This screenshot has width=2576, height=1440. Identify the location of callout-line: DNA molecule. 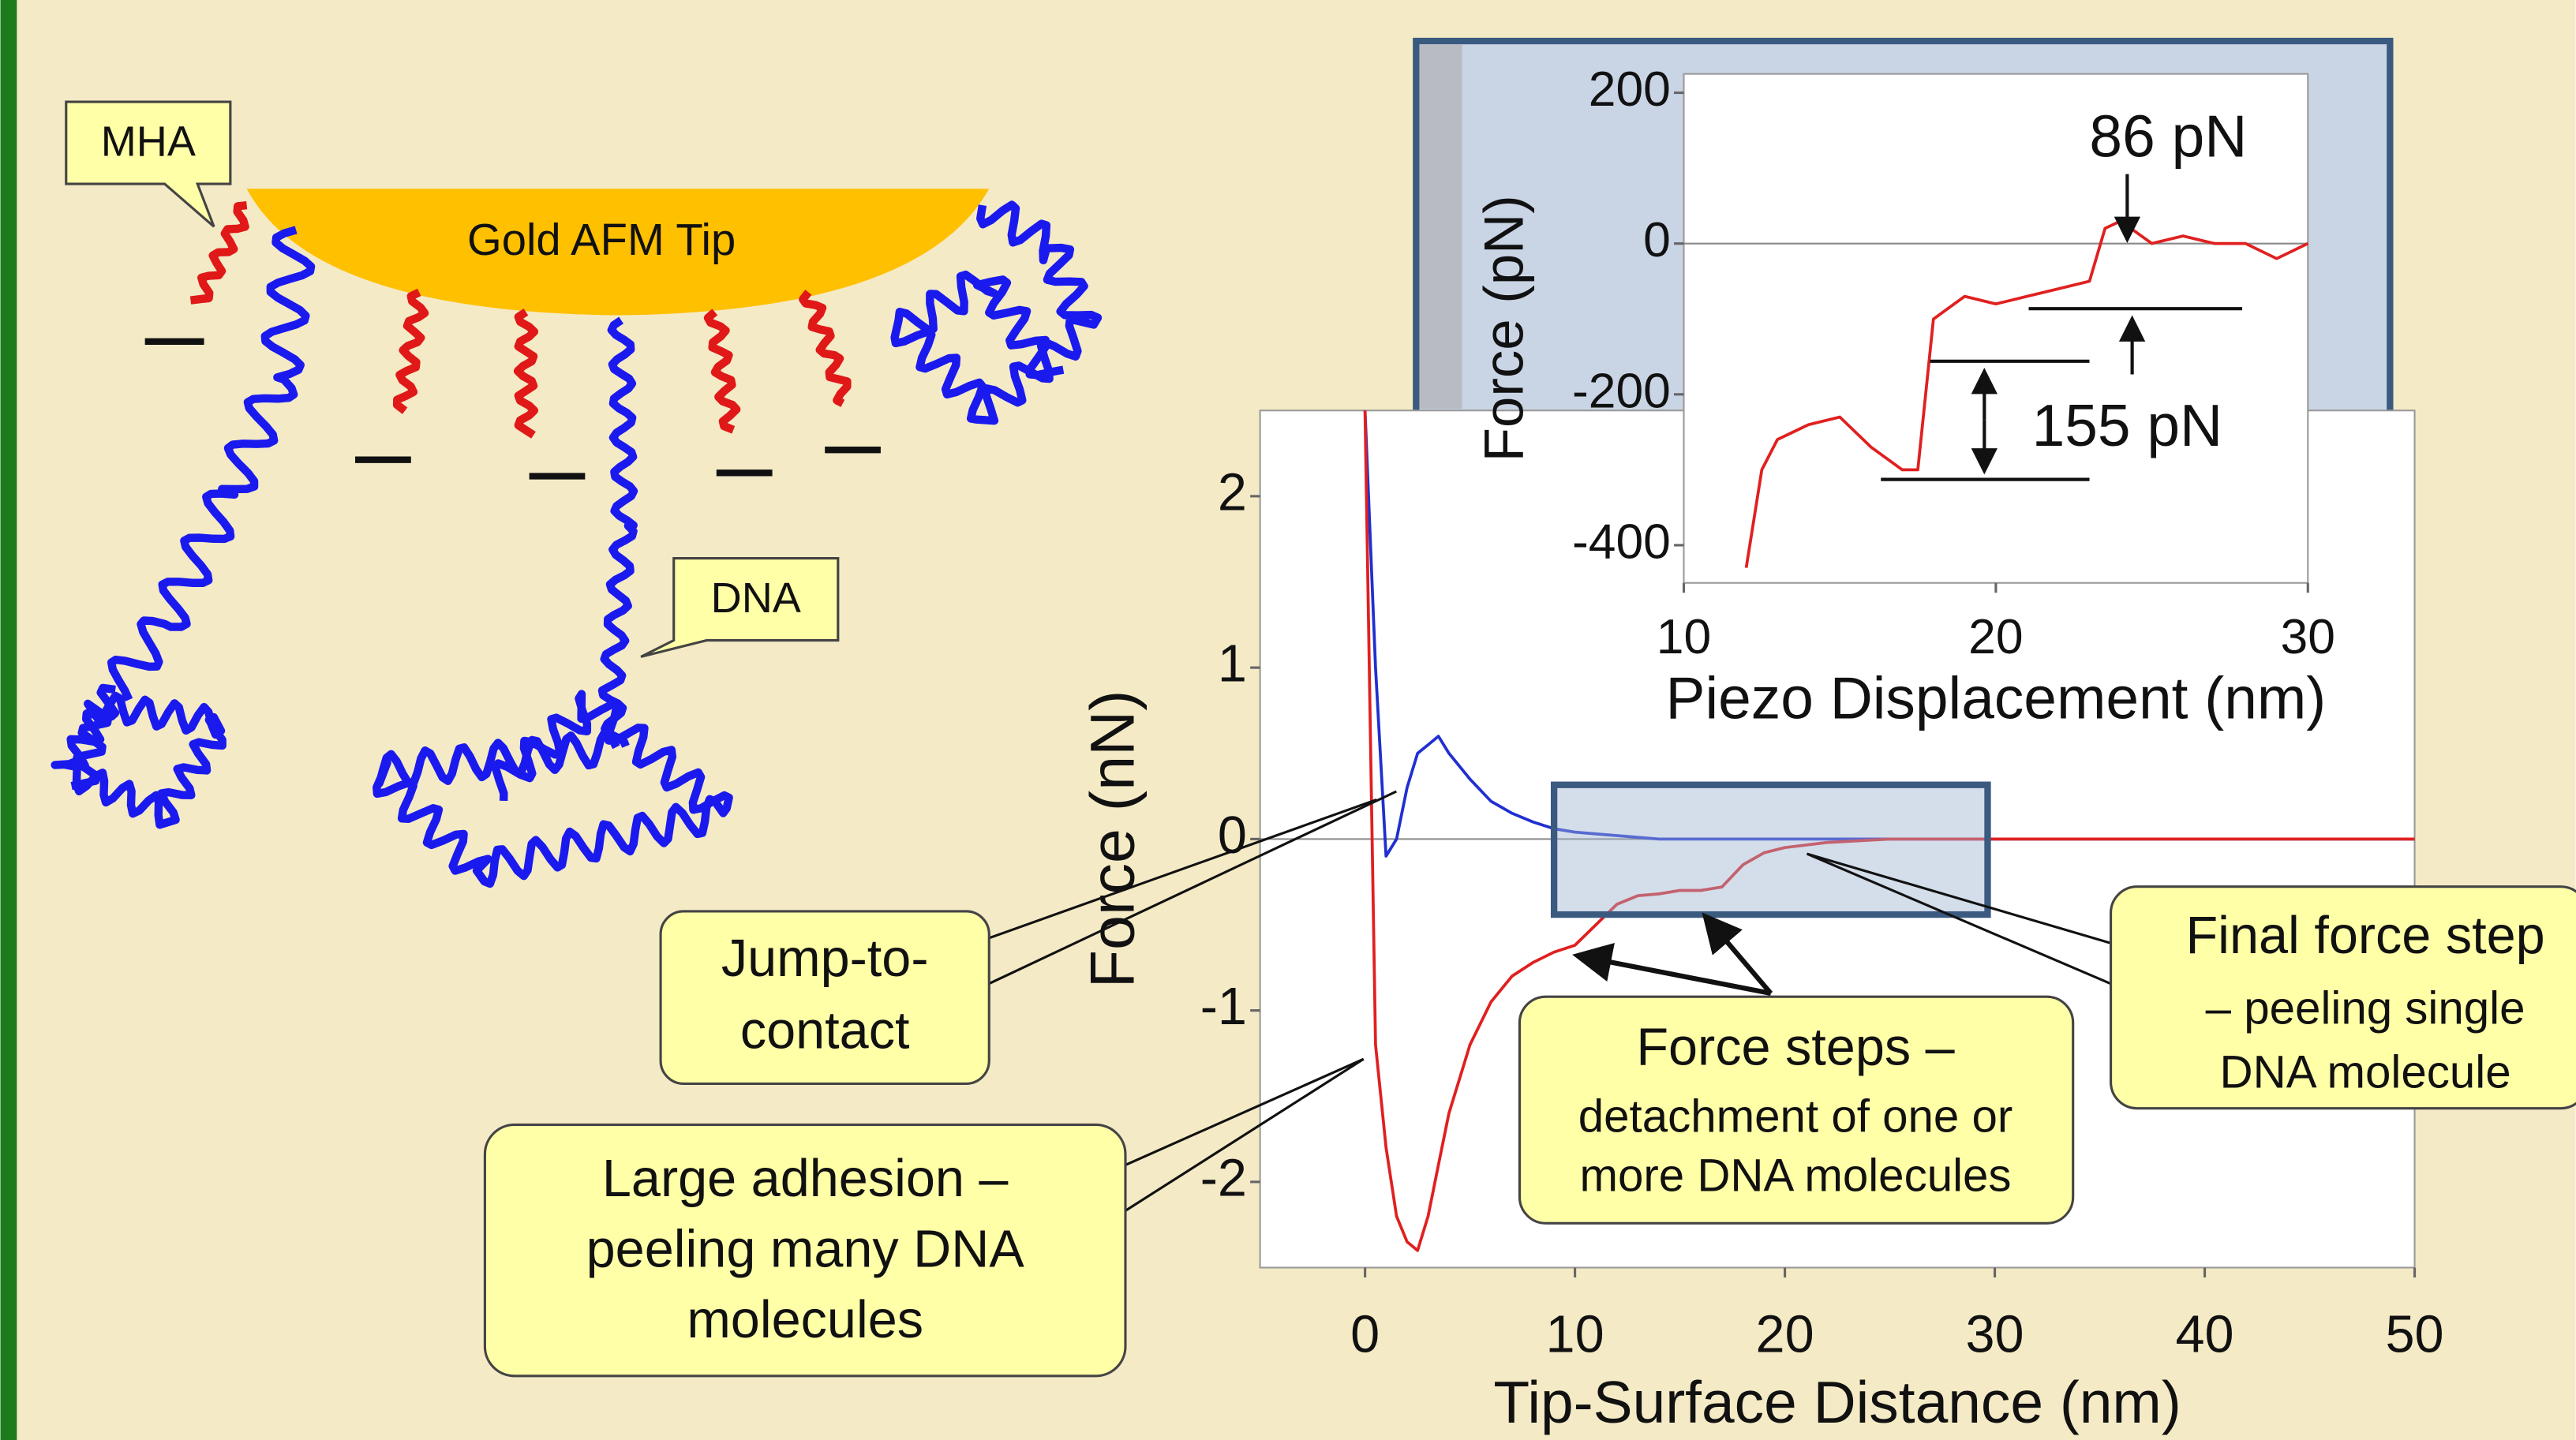
(2365, 1072).